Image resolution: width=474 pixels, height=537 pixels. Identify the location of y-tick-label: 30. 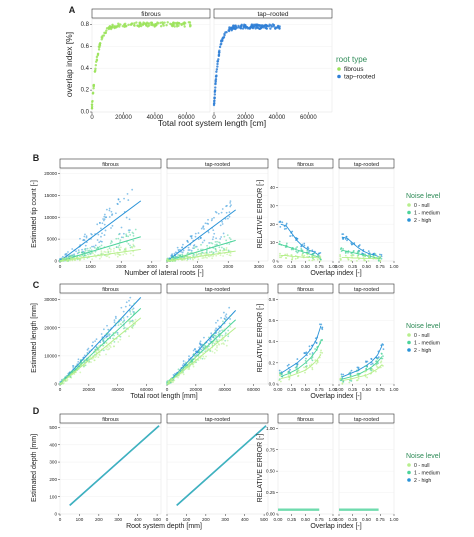
(273, 205).